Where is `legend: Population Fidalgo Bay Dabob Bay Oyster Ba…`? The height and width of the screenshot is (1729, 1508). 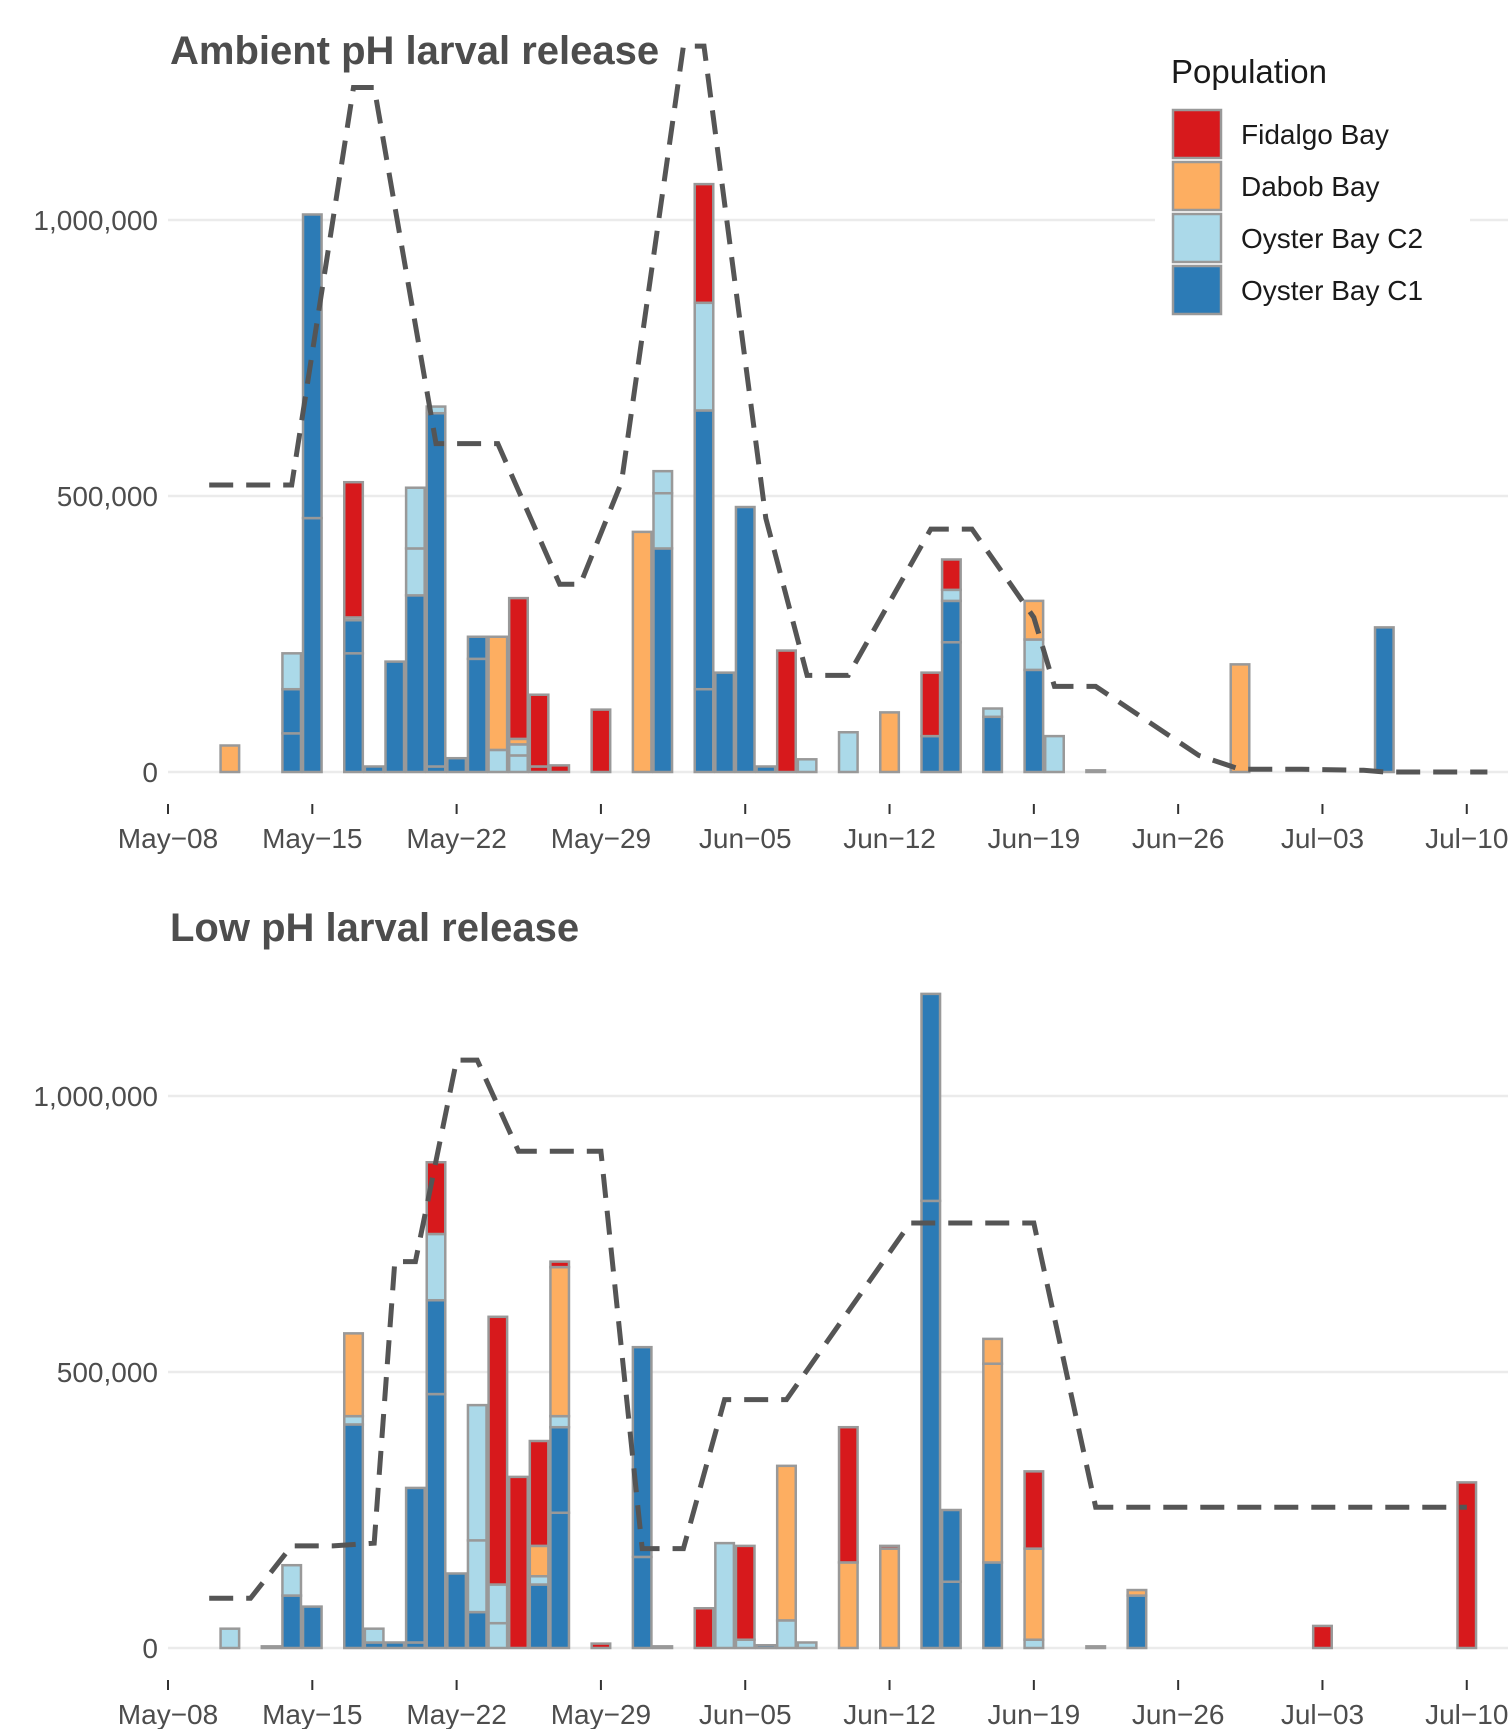 legend: Population Fidalgo Bay Dabob Bay Oyster Ba… is located at coordinates (1312, 184).